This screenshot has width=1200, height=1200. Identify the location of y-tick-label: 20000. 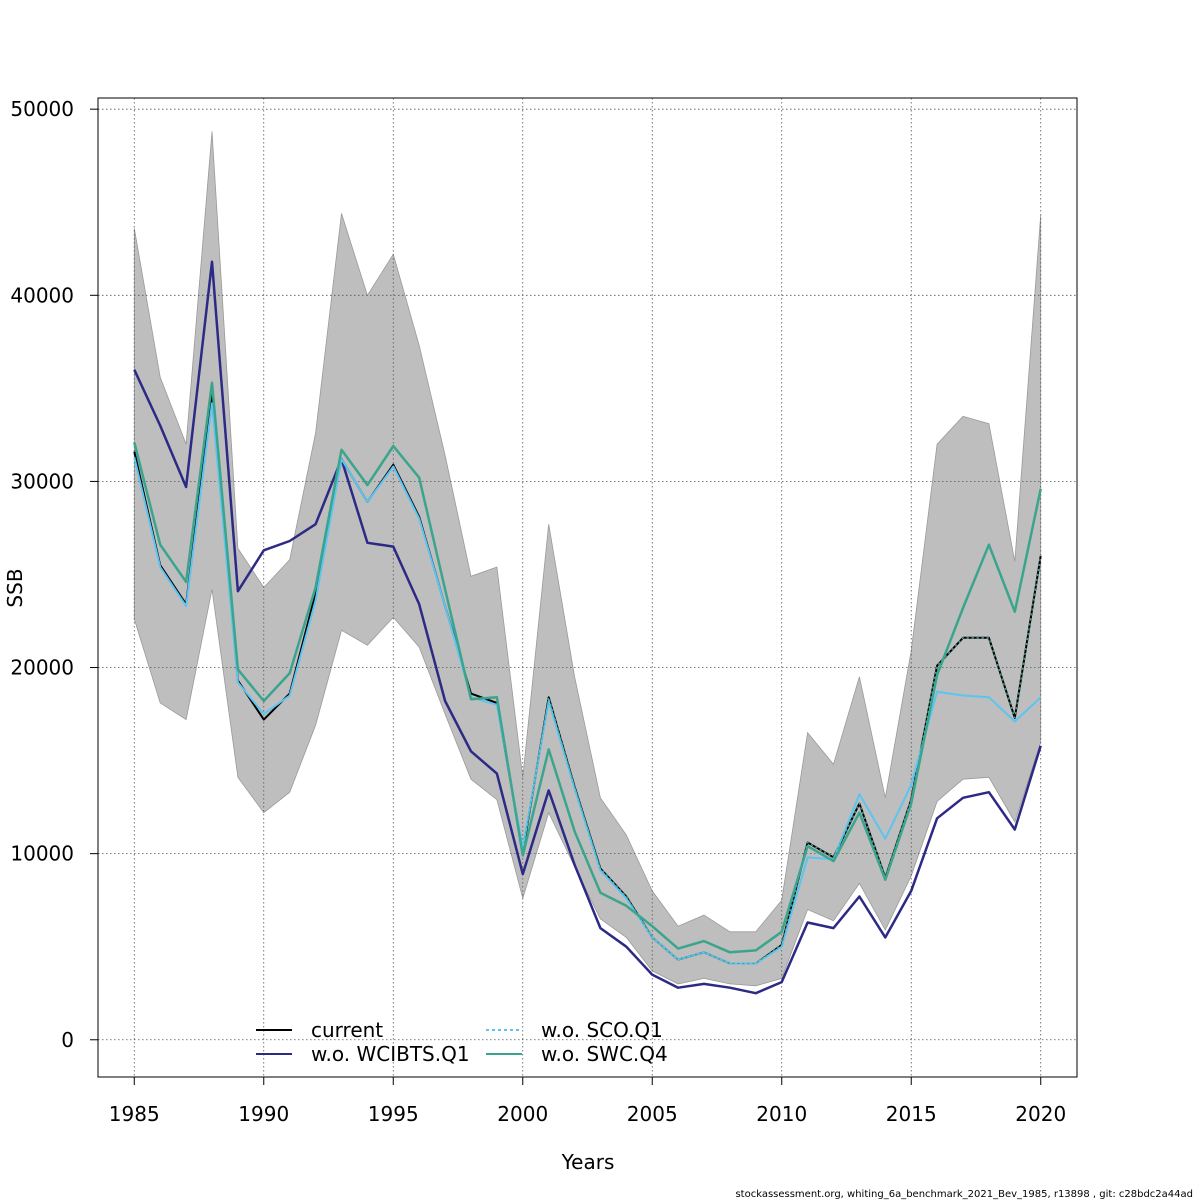
(42, 668).